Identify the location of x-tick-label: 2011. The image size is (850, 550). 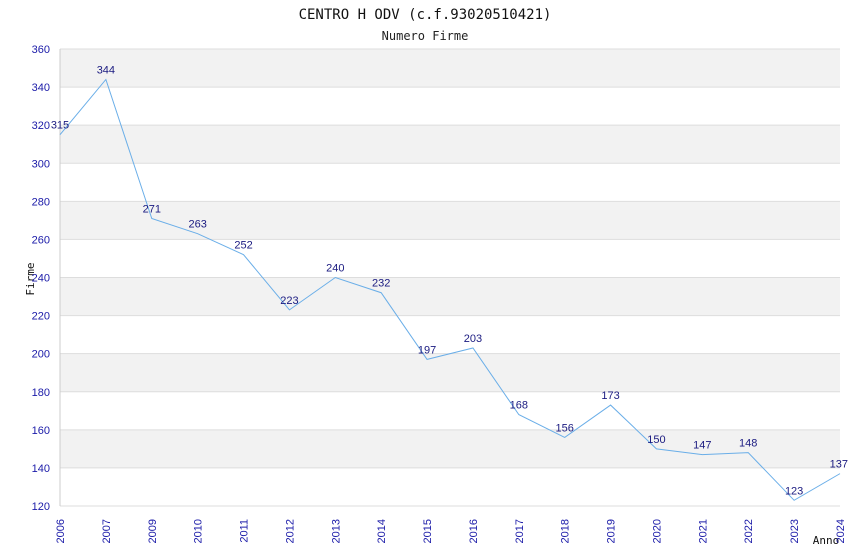
(245, 531).